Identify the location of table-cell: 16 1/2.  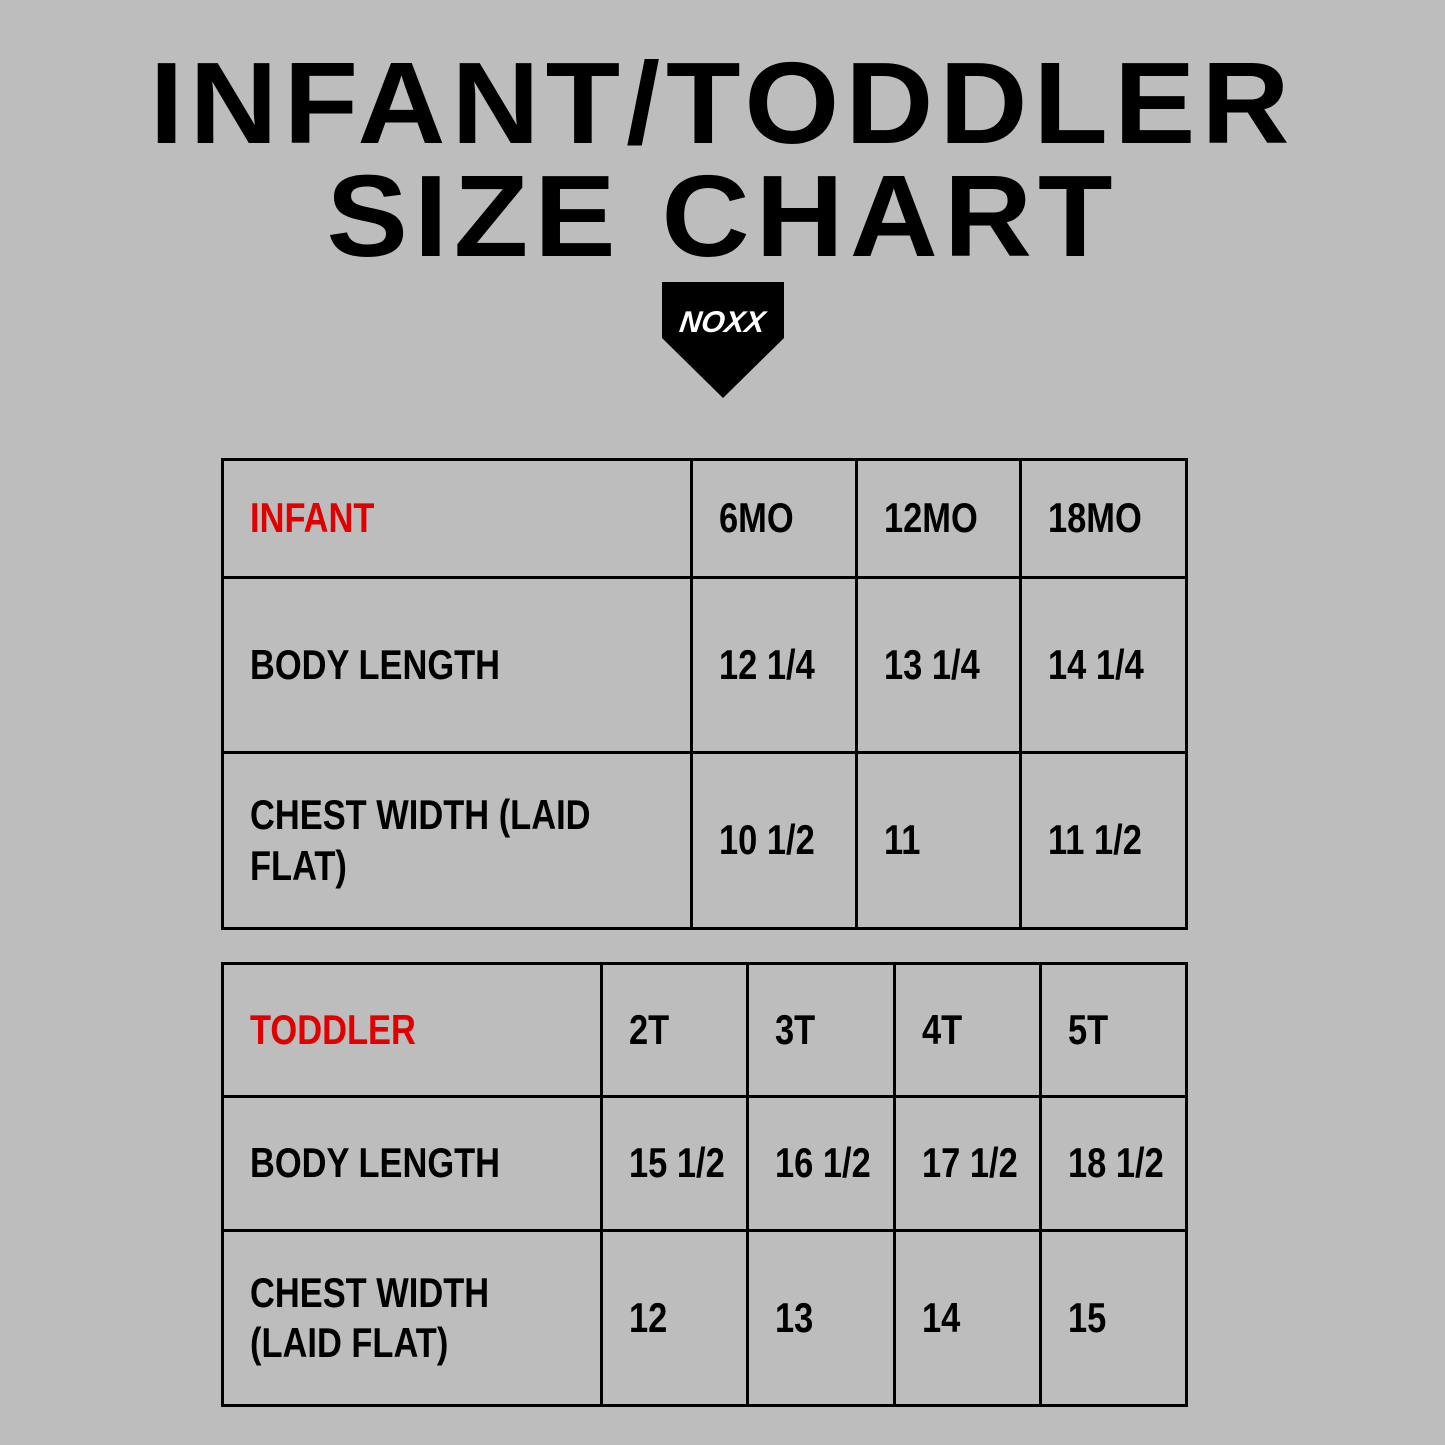
(821, 1163).